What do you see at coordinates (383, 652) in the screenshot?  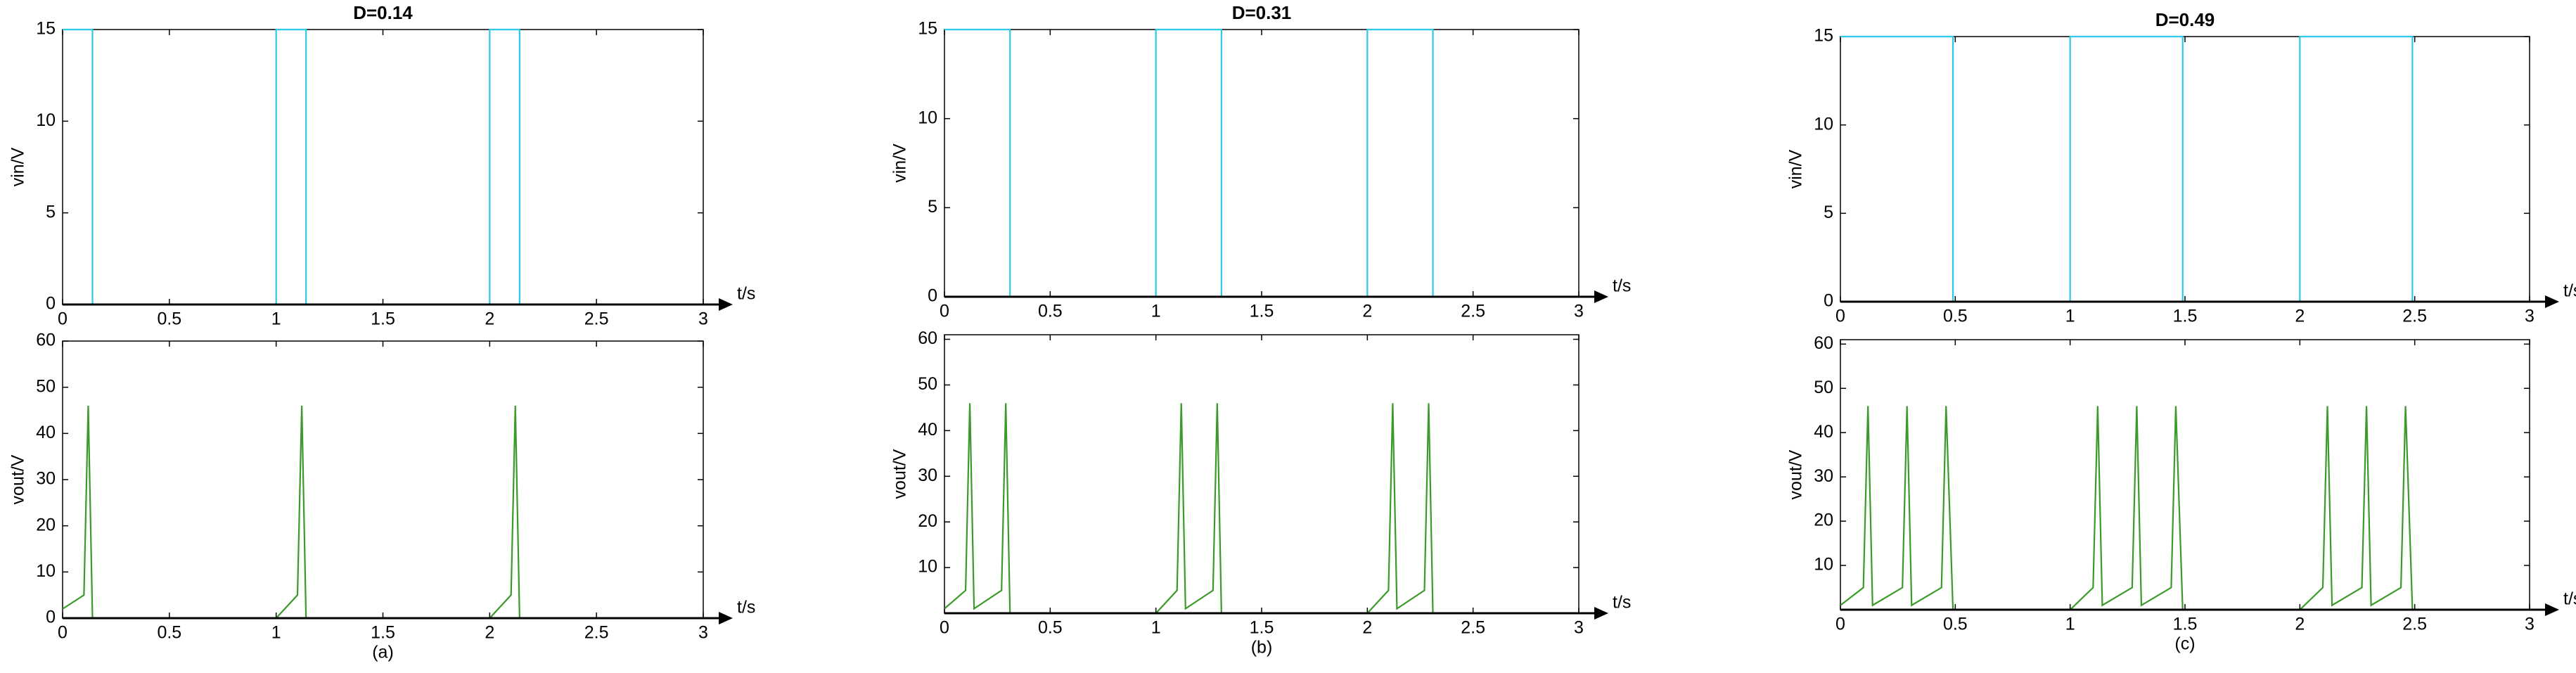 I see `caption: (a)` at bounding box center [383, 652].